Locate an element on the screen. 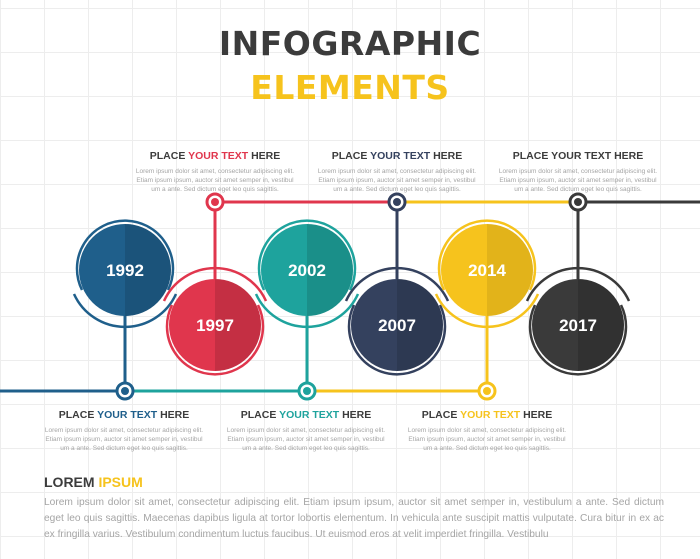 This screenshot has height=559, width=700. year-2007: 2007 is located at coordinates (397, 325).